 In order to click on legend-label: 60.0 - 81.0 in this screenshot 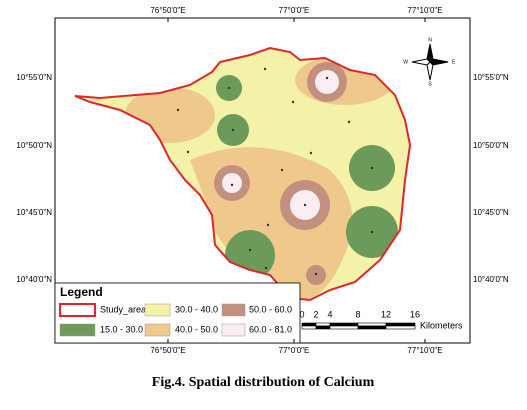, I will do `click(270, 329)`.